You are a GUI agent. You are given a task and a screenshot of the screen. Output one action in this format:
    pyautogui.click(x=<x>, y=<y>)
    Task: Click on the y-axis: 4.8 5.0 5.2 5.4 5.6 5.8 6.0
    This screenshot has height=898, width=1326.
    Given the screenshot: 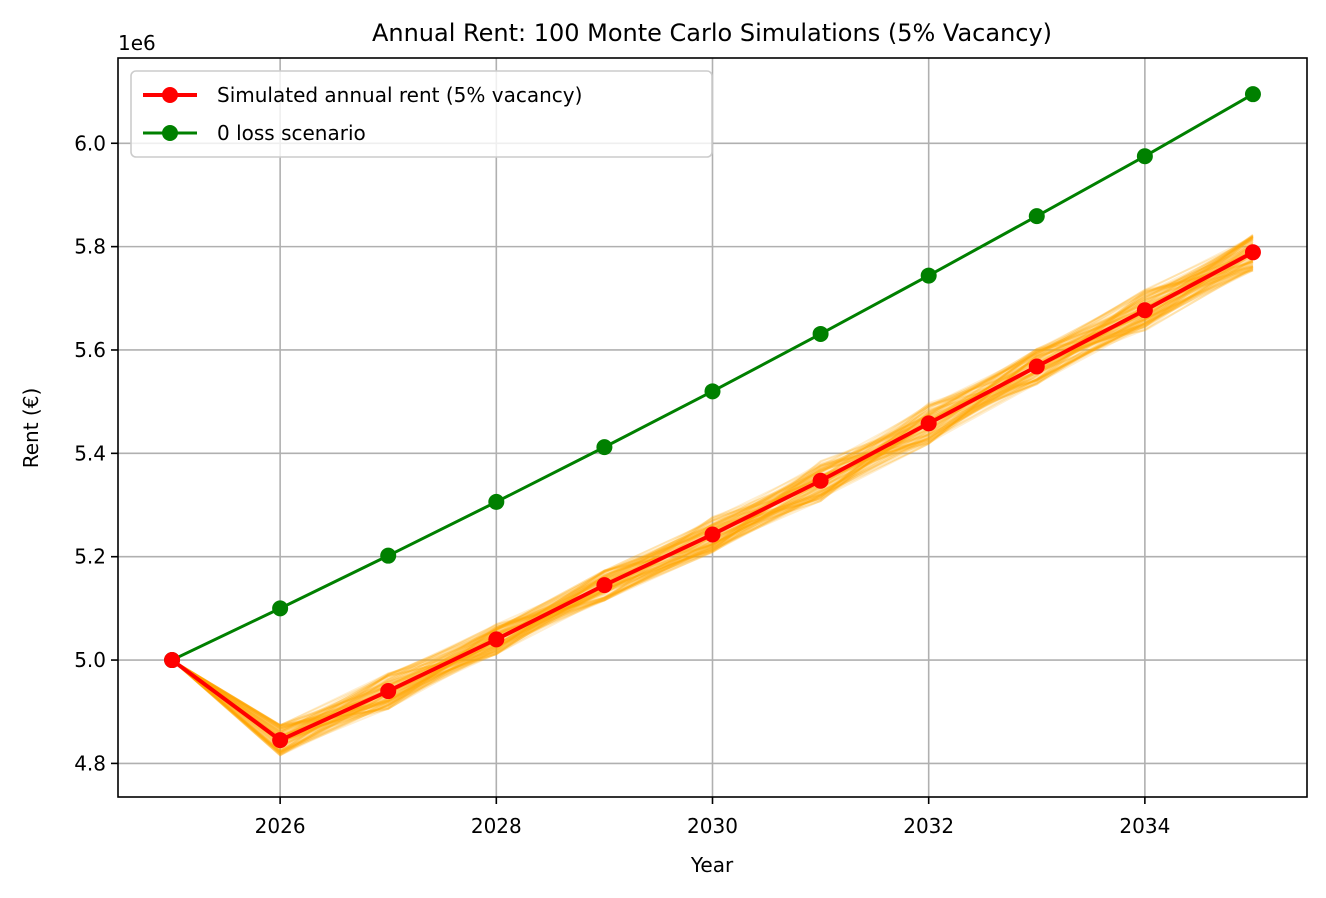 What is the action you would take?
    pyautogui.click(x=96, y=453)
    